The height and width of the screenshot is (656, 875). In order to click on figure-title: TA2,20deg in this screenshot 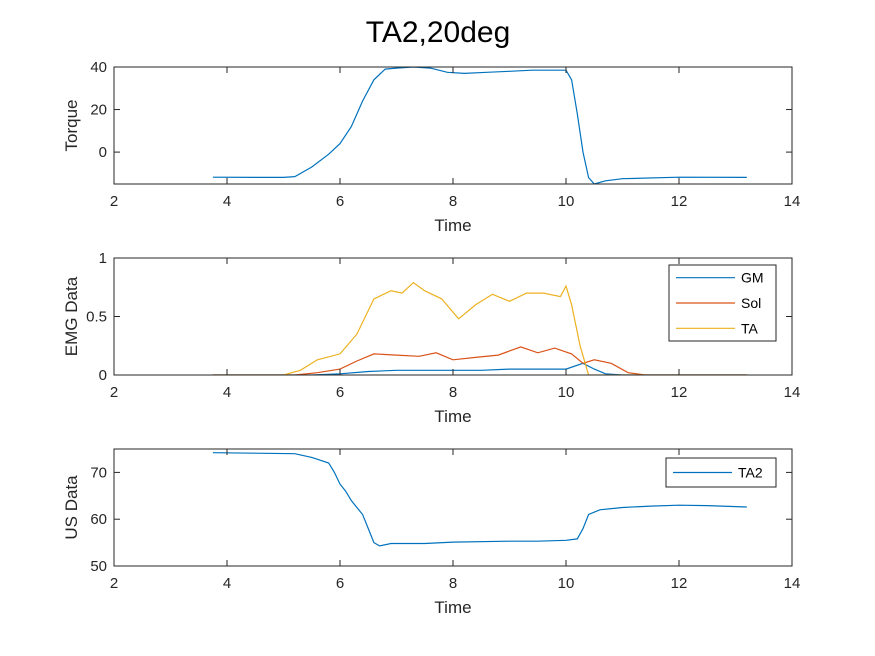, I will do `click(438, 32)`.